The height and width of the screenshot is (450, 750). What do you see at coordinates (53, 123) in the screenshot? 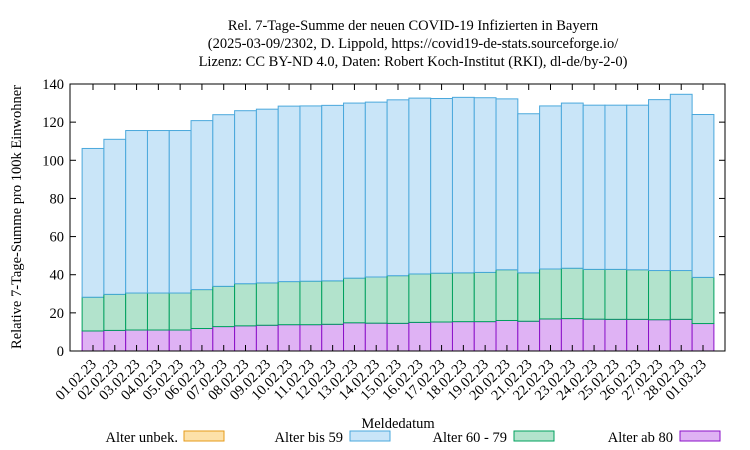
I see `y-tick-label-120: 120` at bounding box center [53, 123].